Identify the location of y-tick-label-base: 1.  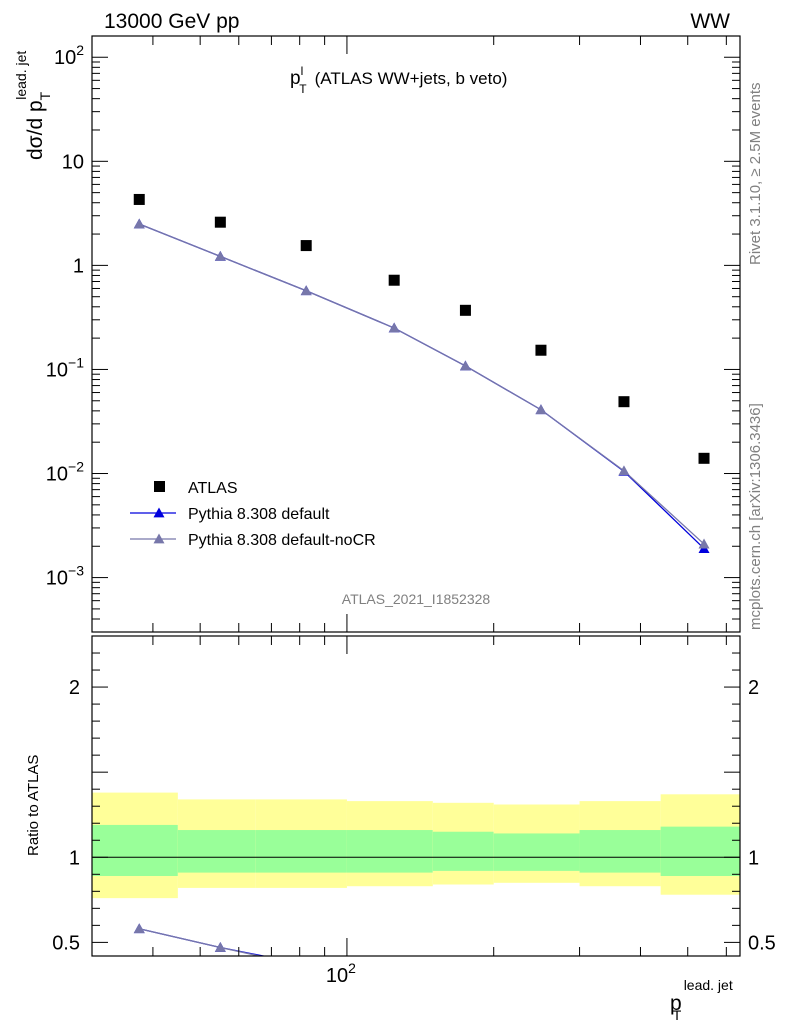
(78, 266).